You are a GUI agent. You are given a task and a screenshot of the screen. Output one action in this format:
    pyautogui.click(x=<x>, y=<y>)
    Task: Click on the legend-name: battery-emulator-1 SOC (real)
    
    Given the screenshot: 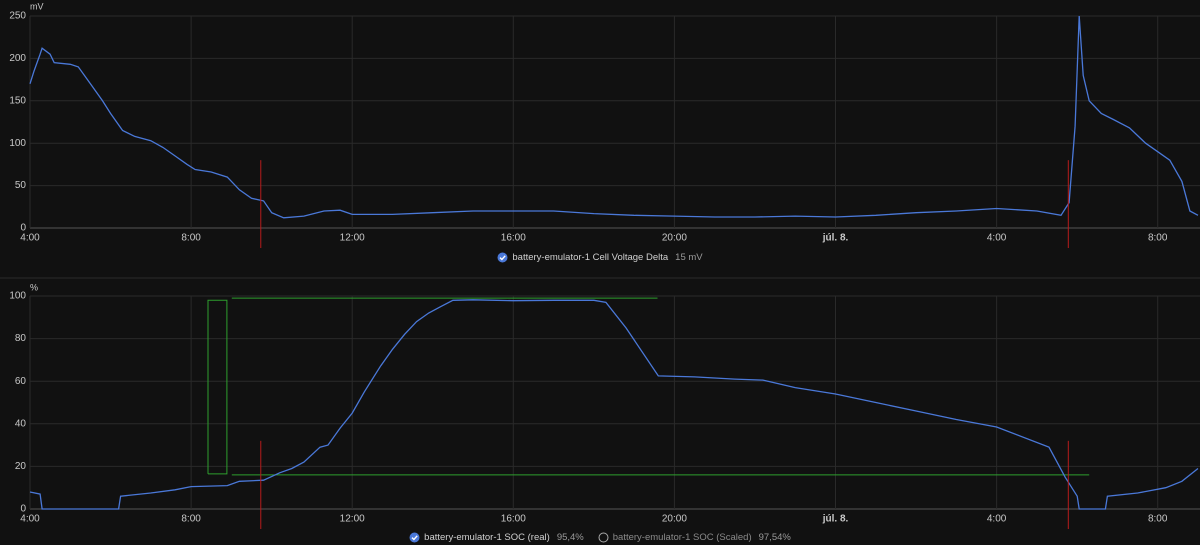 What is the action you would take?
    pyautogui.click(x=487, y=537)
    